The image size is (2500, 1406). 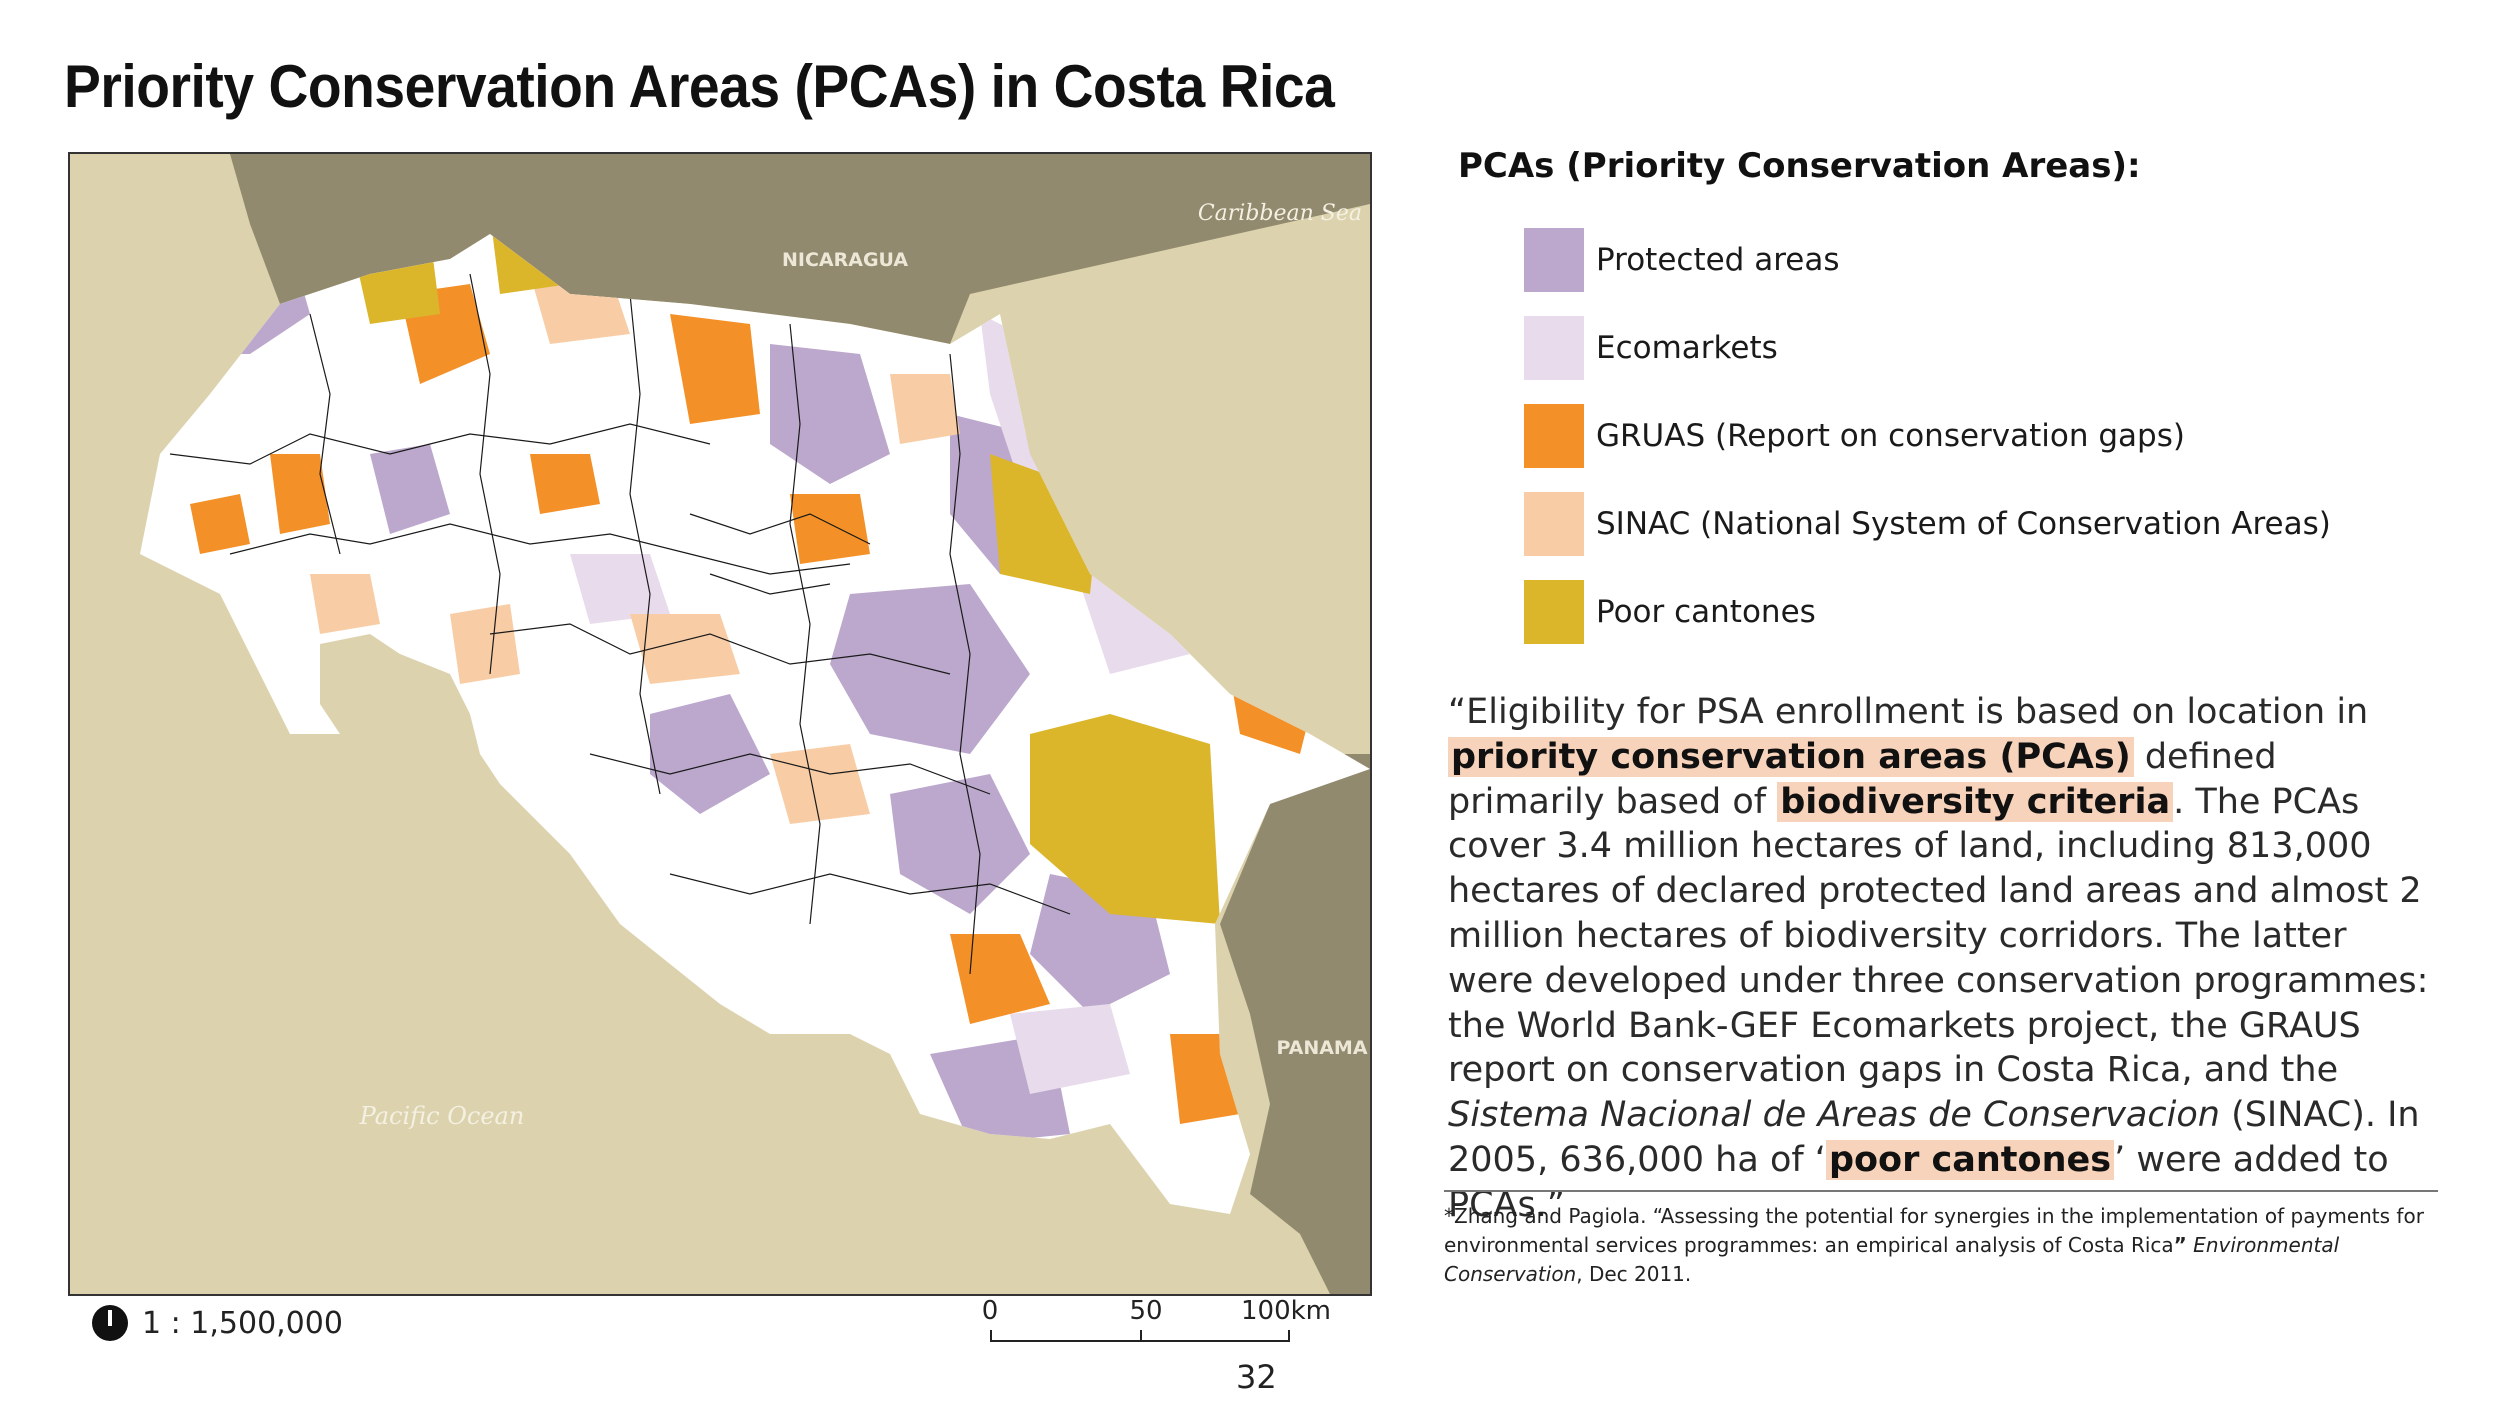 What do you see at coordinates (1927, 348) in the screenshot?
I see `legend-item-ecomarkets: Ecomarkets` at bounding box center [1927, 348].